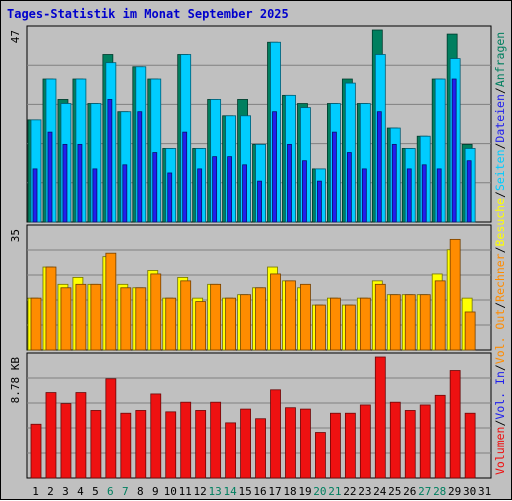 The height and width of the screenshot is (501, 512). What do you see at coordinates (380, 491) in the screenshot?
I see `x-tick-label: 24` at bounding box center [380, 491].